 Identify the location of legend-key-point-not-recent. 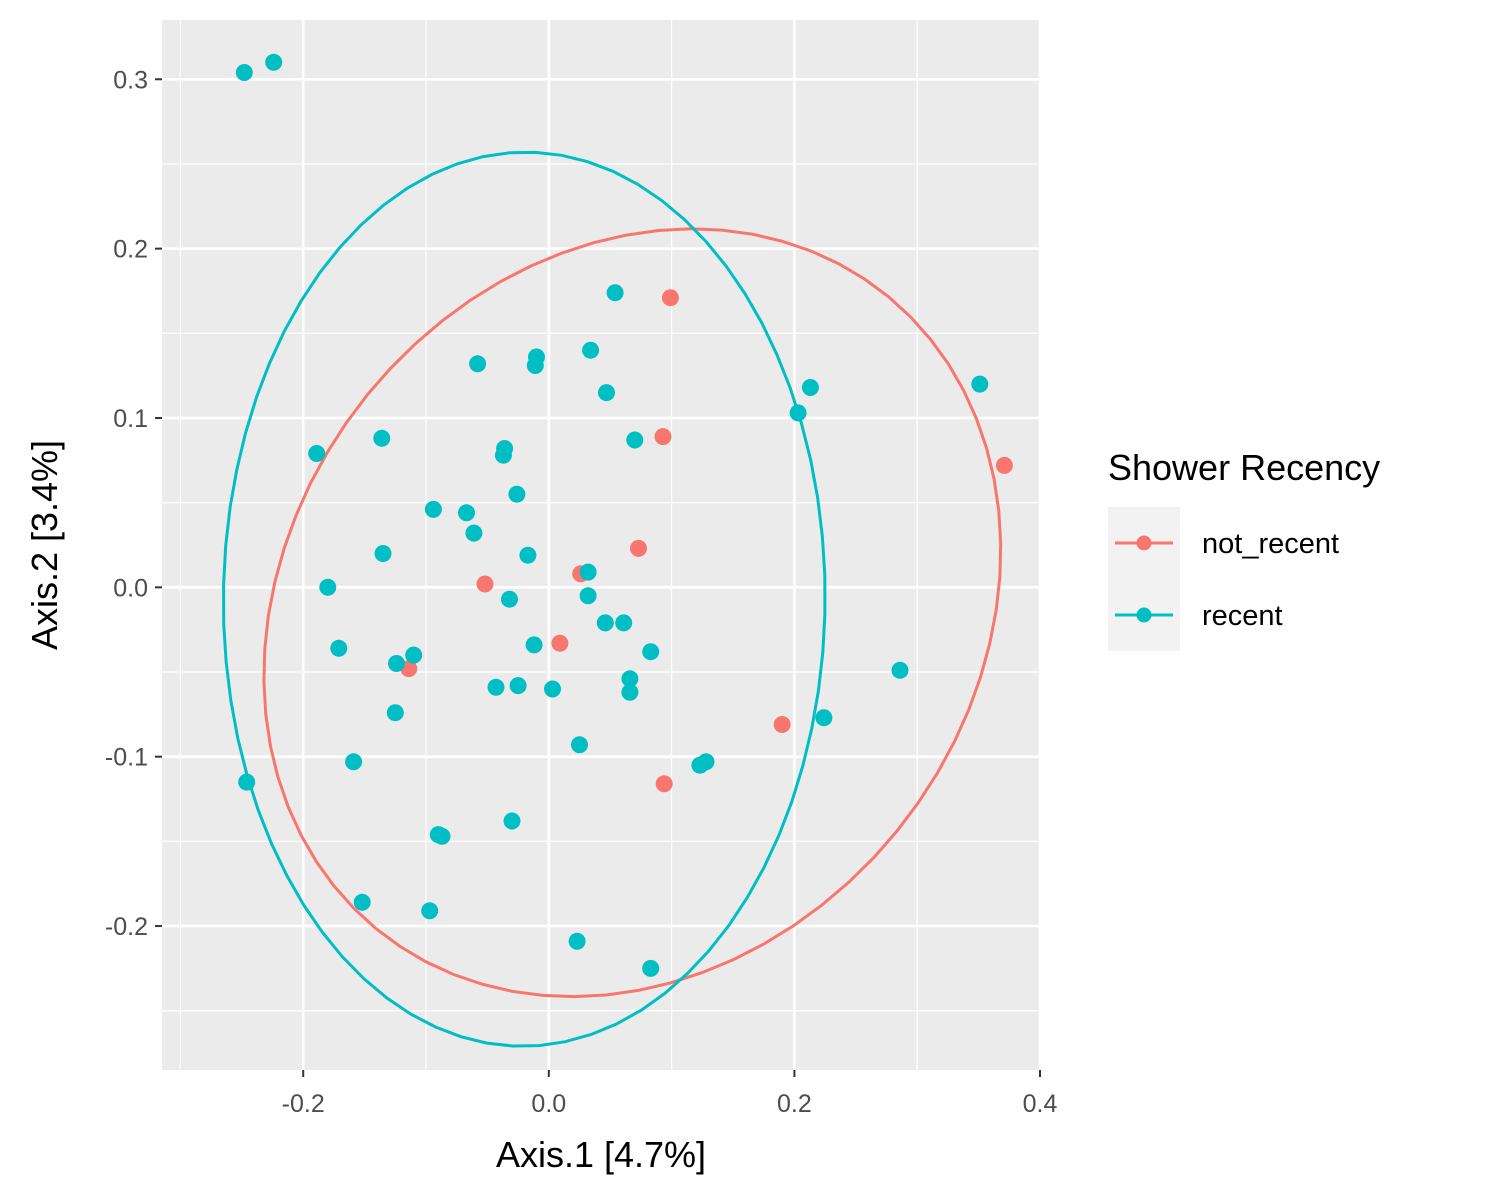
(1144, 543).